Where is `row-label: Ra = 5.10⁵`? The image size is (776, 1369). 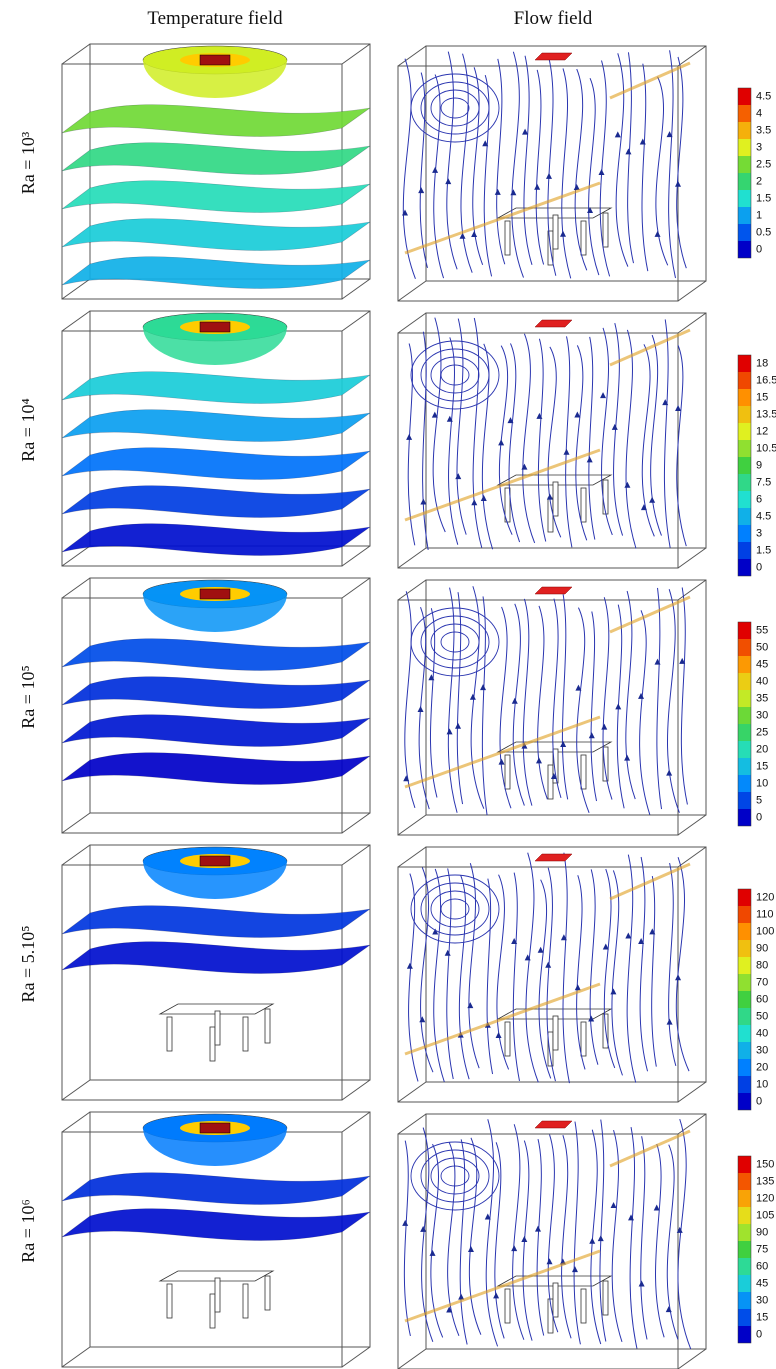
row-label: Ra = 5.10⁵ is located at coordinates (28, 964).